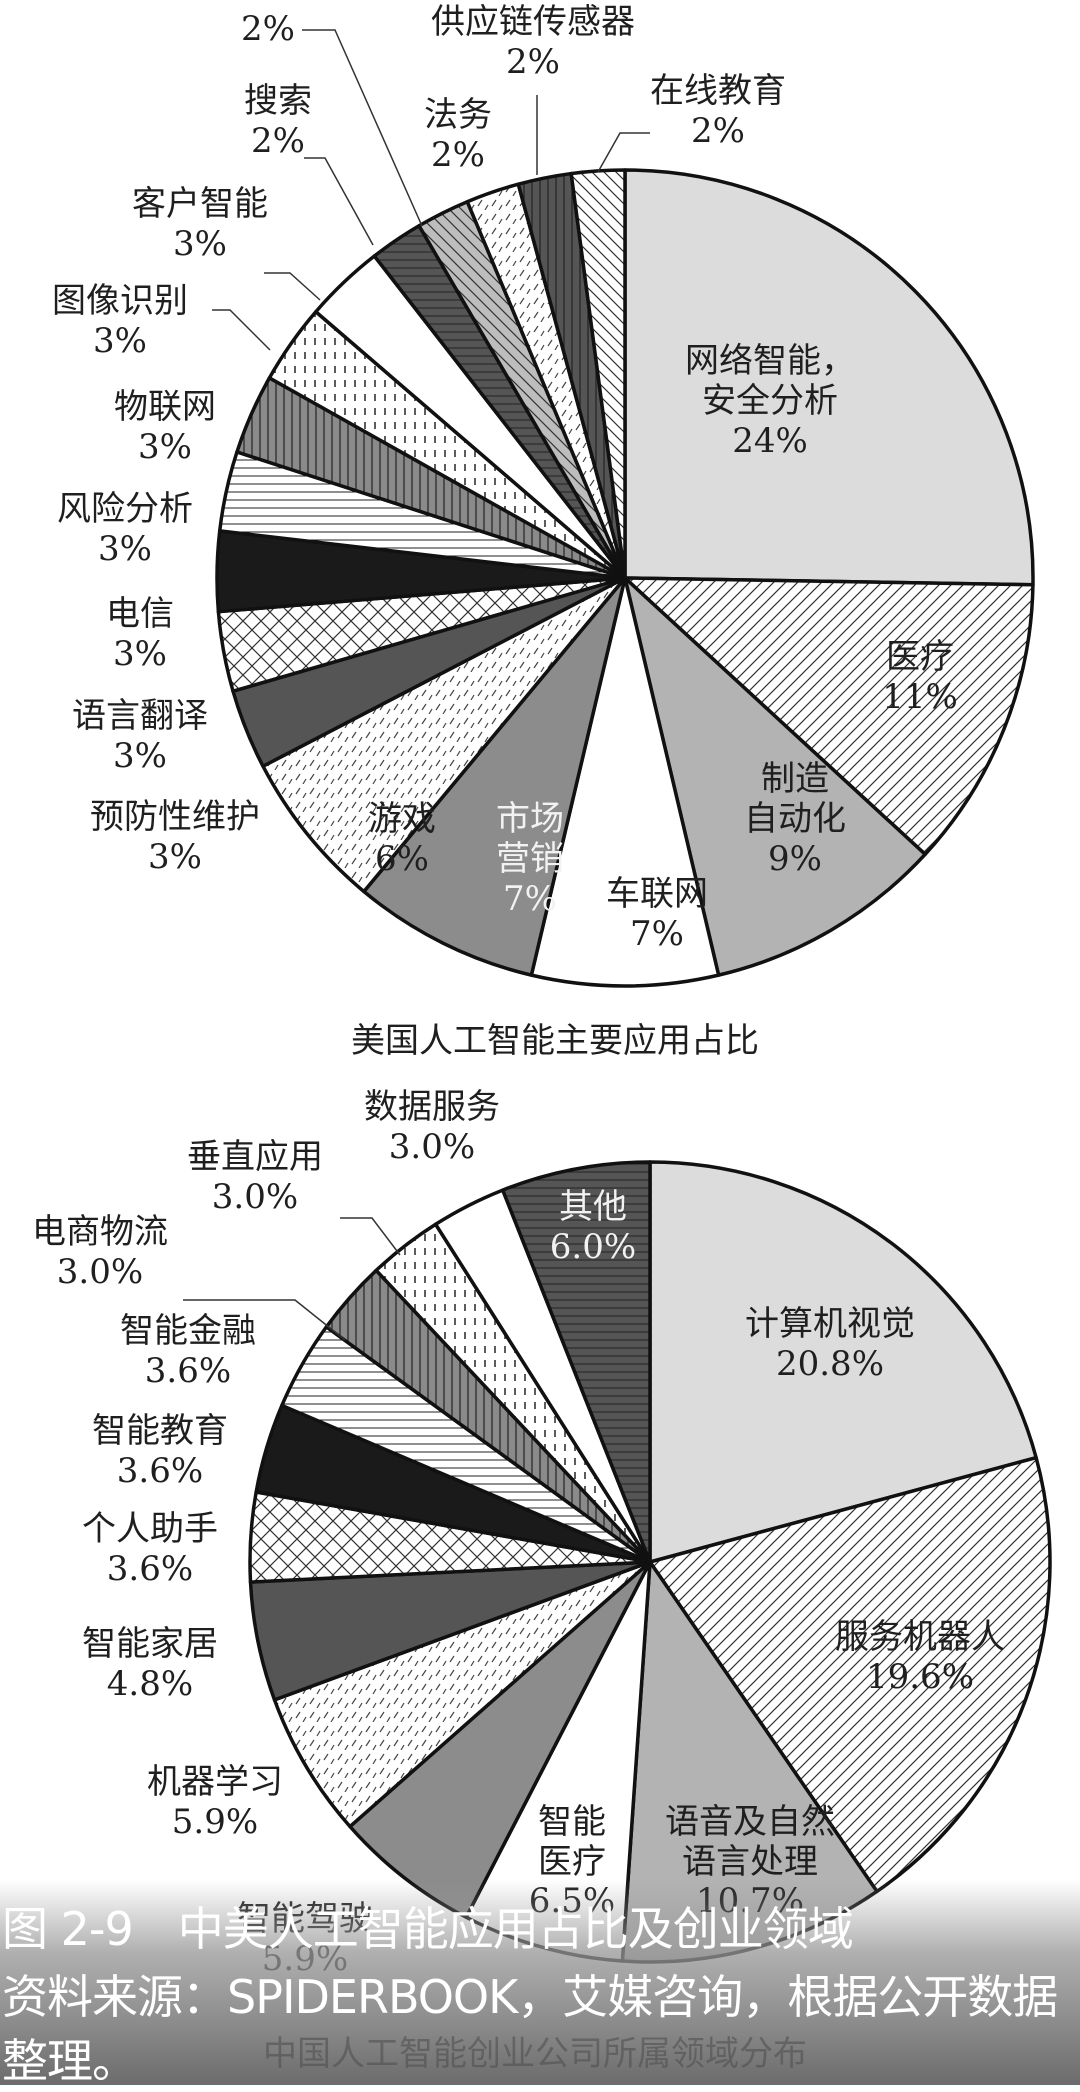 This screenshot has height=2092, width=1080. I want to click on slice-label: 搜索 2%, so click(278, 121).